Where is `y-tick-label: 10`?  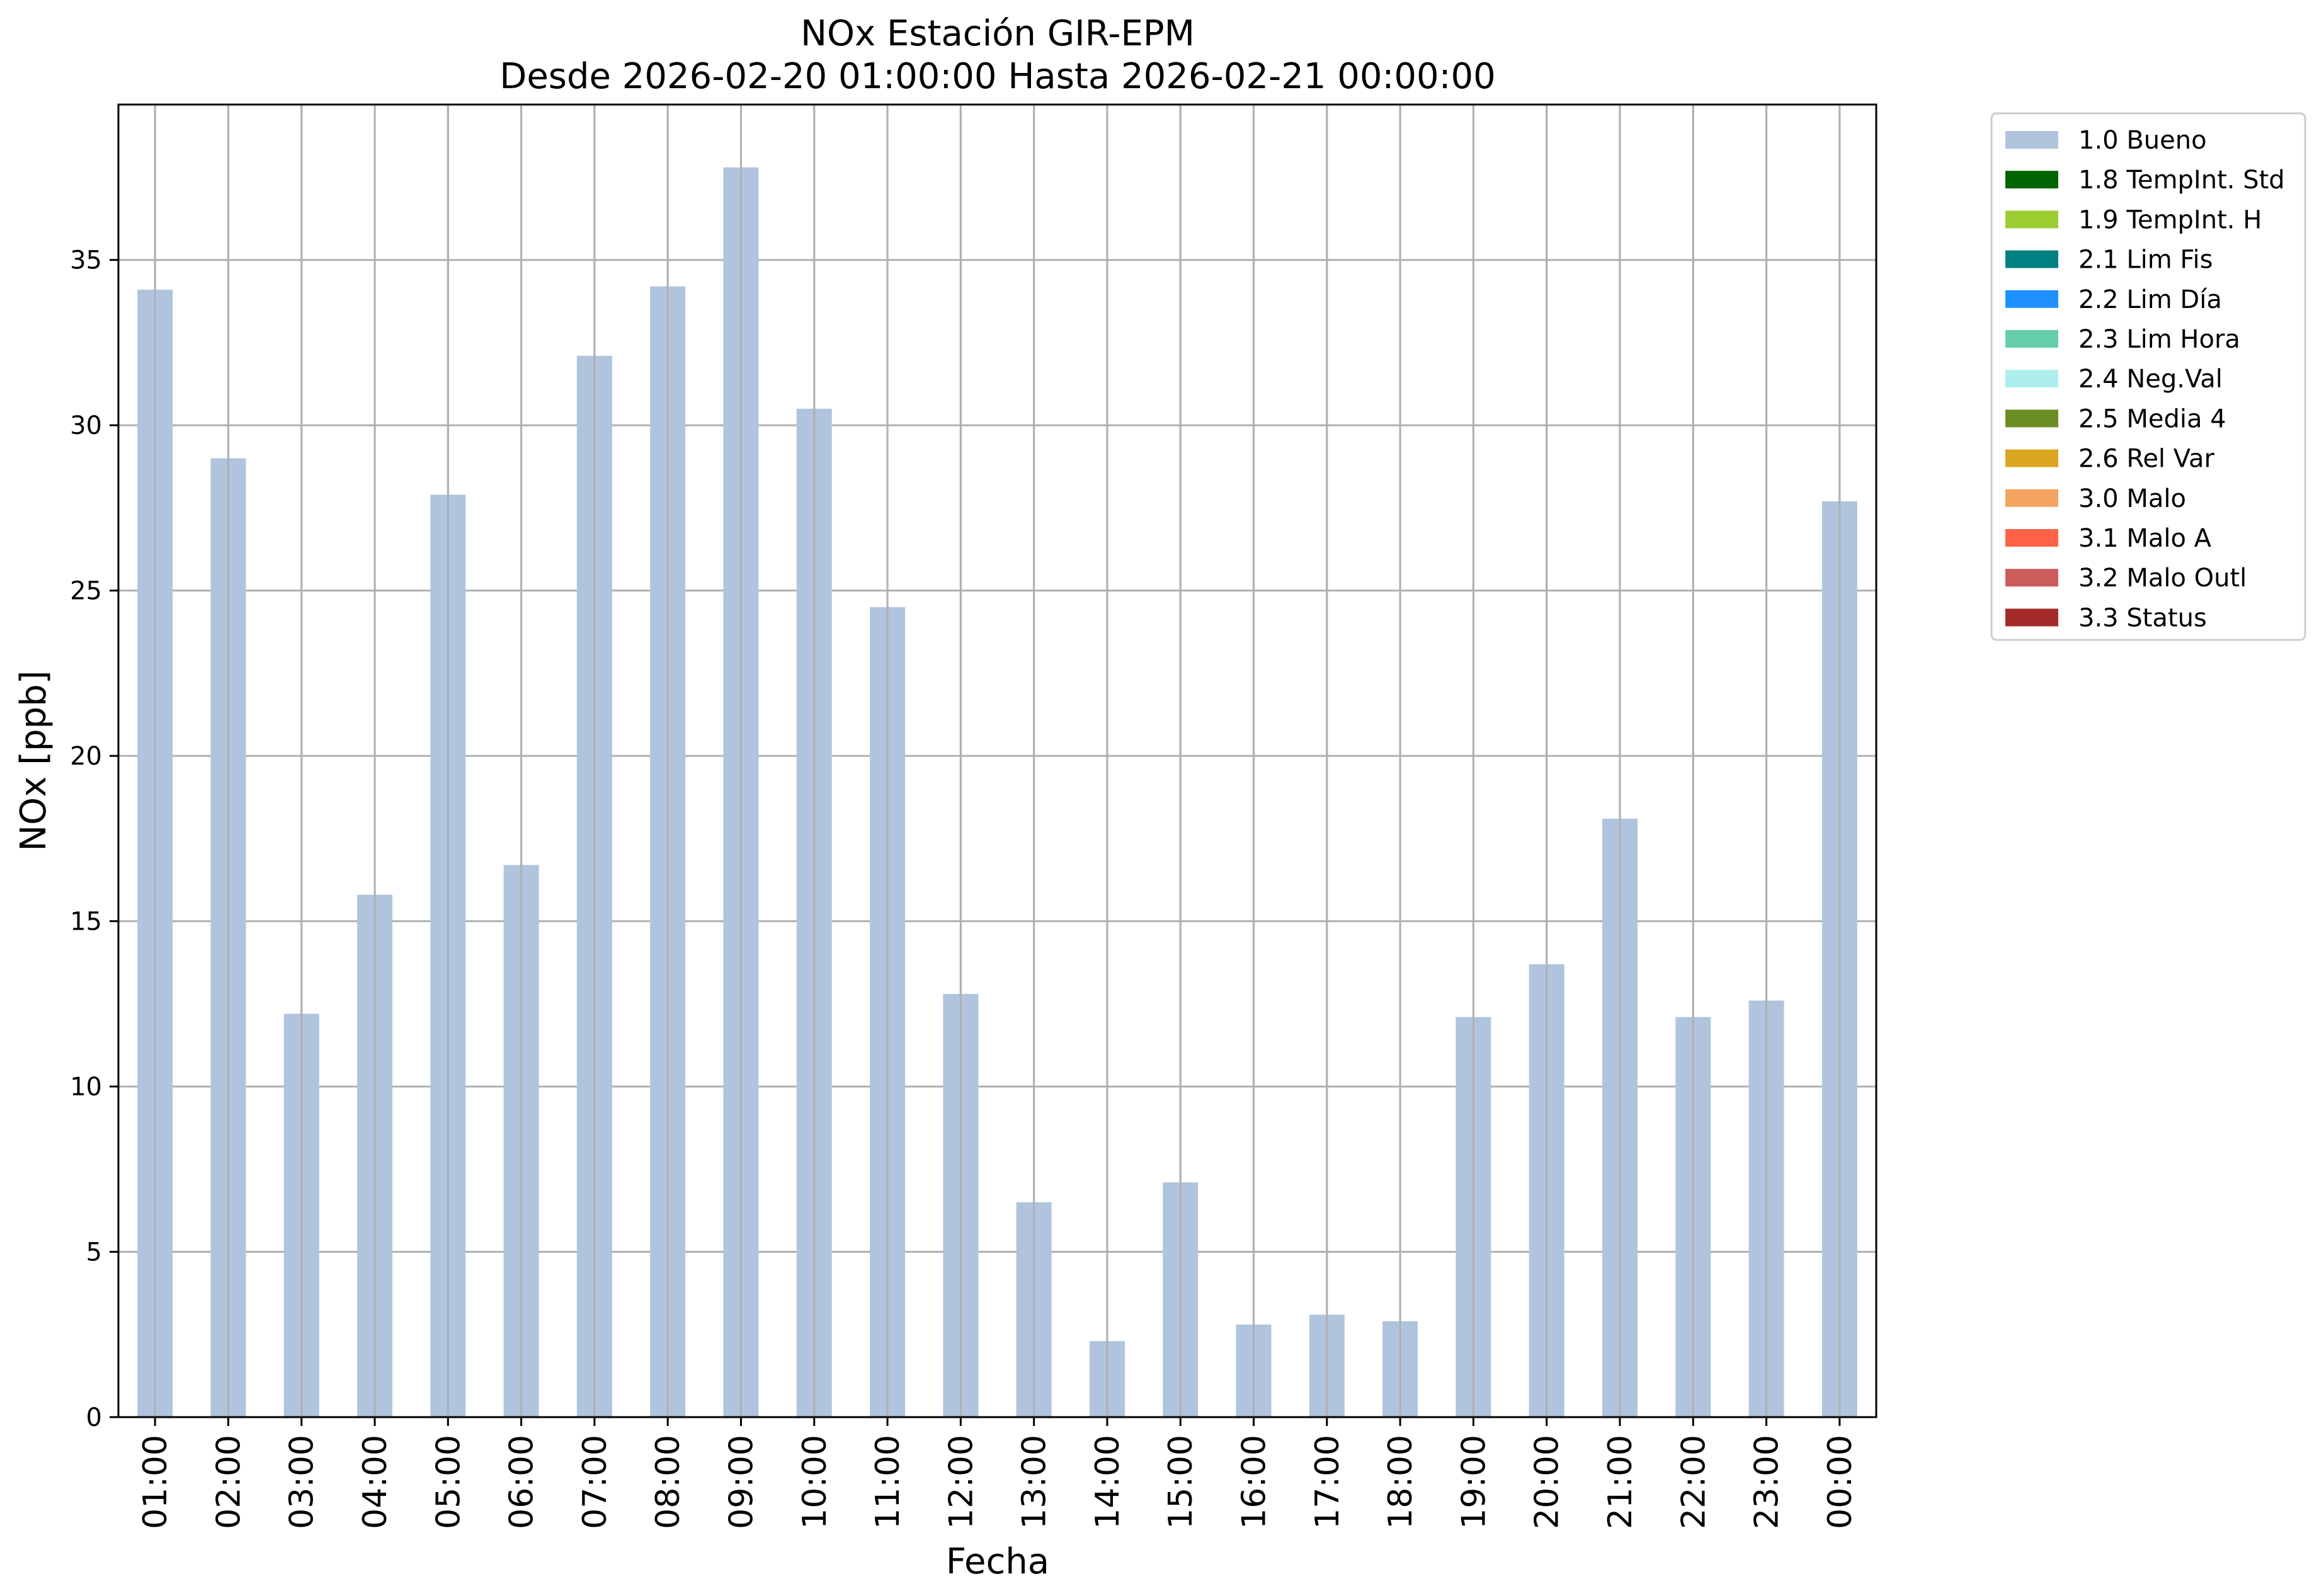 y-tick-label: 10 is located at coordinates (86, 1087).